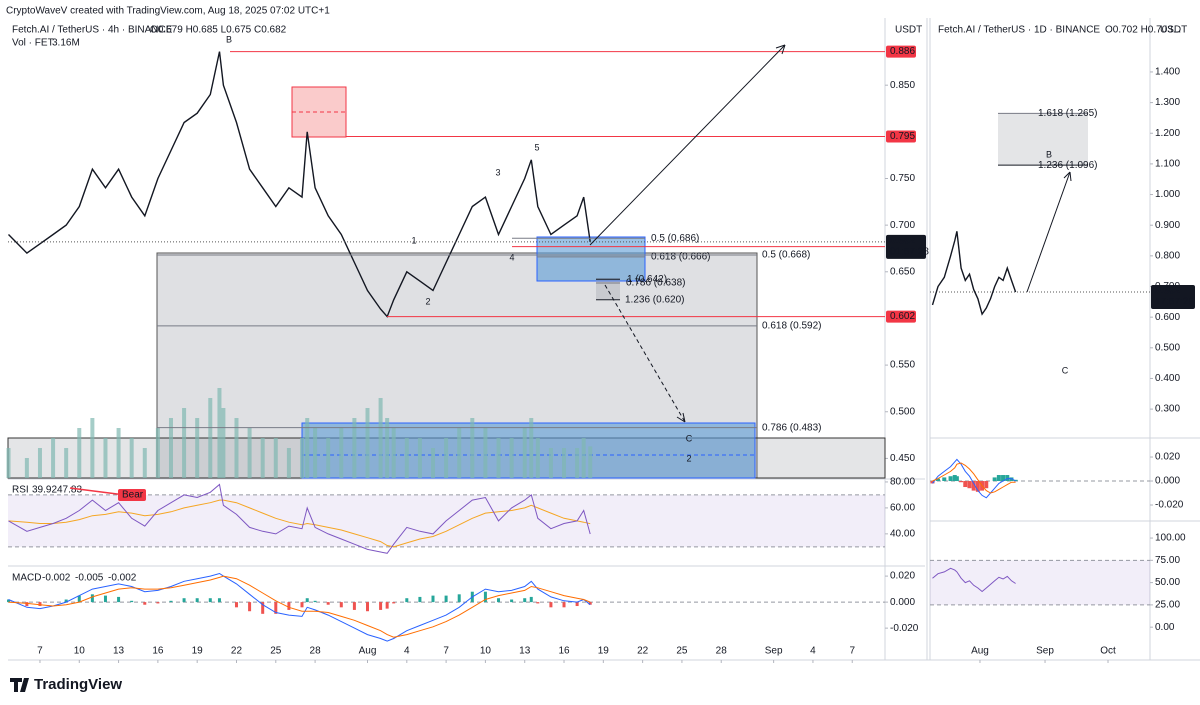 The image size is (1200, 705). I want to click on x-tick-label: 7, so click(852, 651).